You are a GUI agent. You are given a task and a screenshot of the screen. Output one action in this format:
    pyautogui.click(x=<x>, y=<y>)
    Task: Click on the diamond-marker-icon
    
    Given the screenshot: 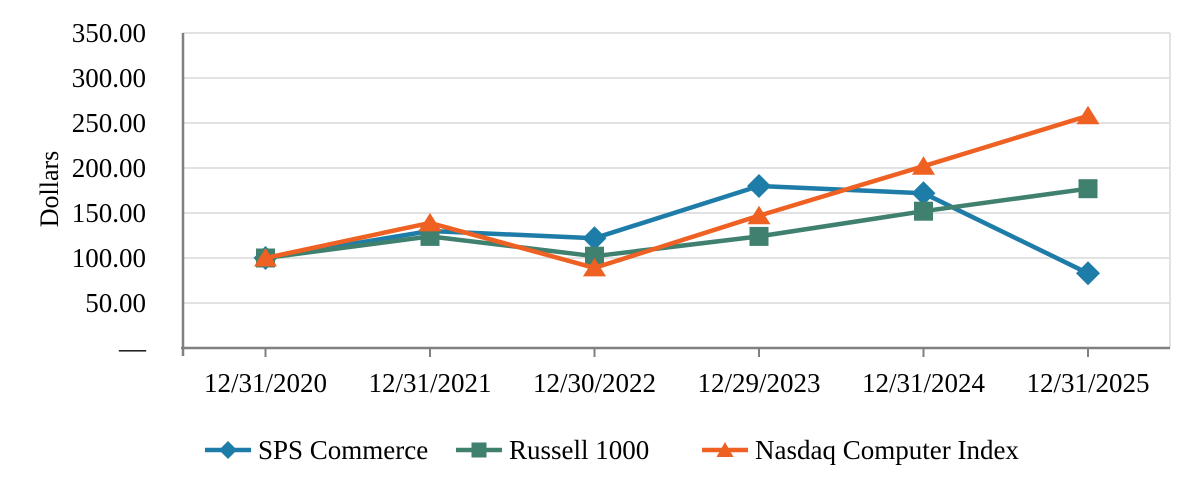 What is the action you would take?
    pyautogui.click(x=228, y=450)
    